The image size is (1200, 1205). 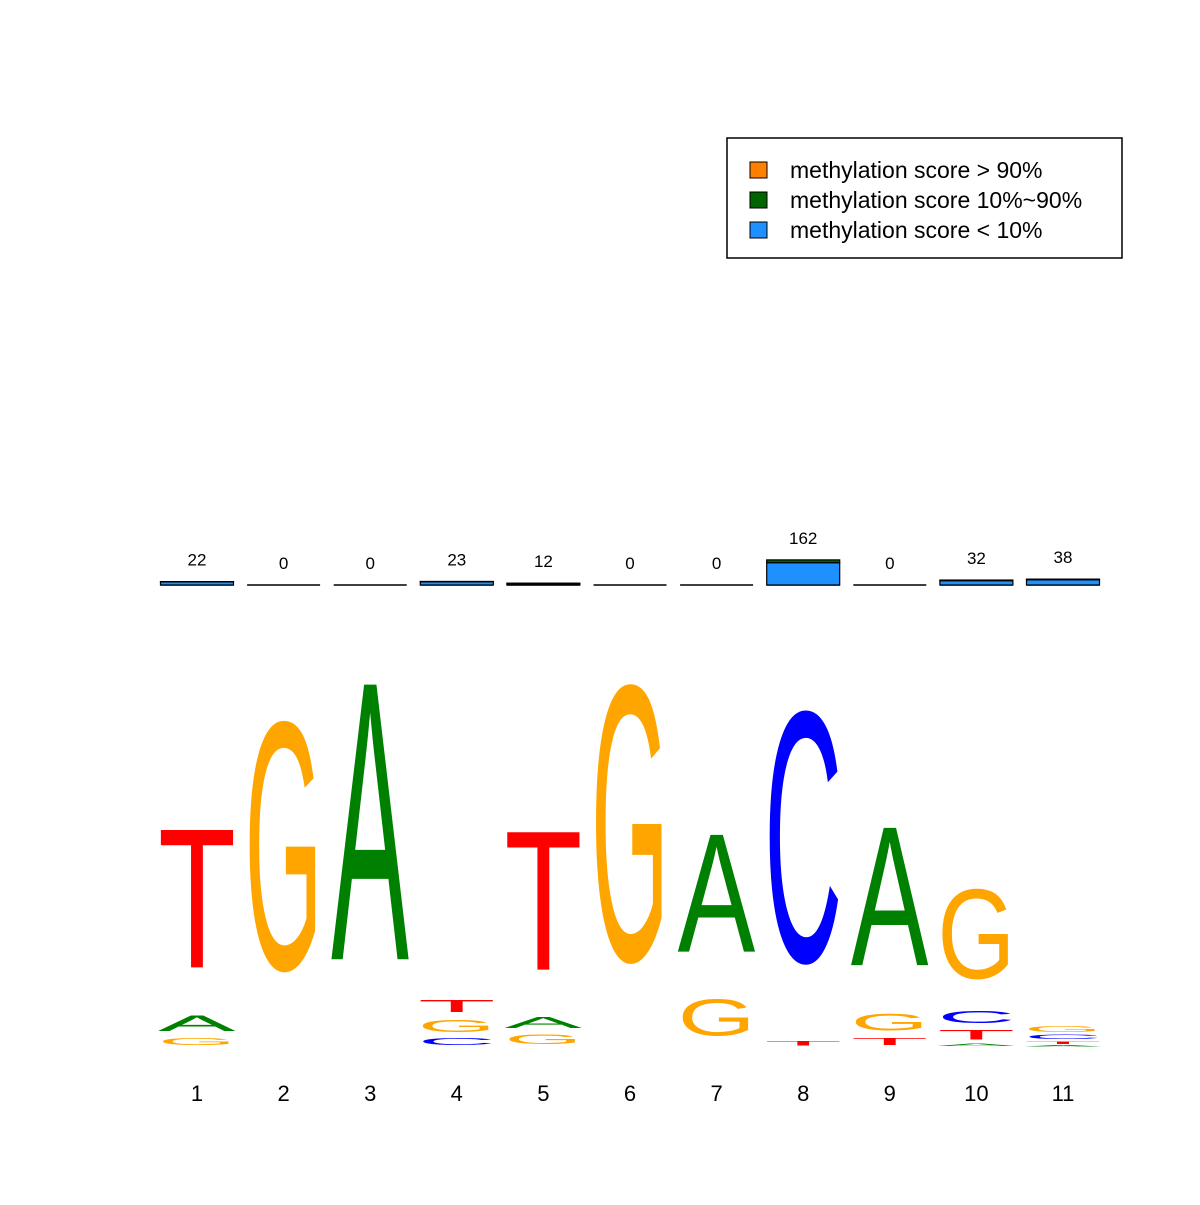 What do you see at coordinates (976, 558) in the screenshot?
I see `count-label: 32` at bounding box center [976, 558].